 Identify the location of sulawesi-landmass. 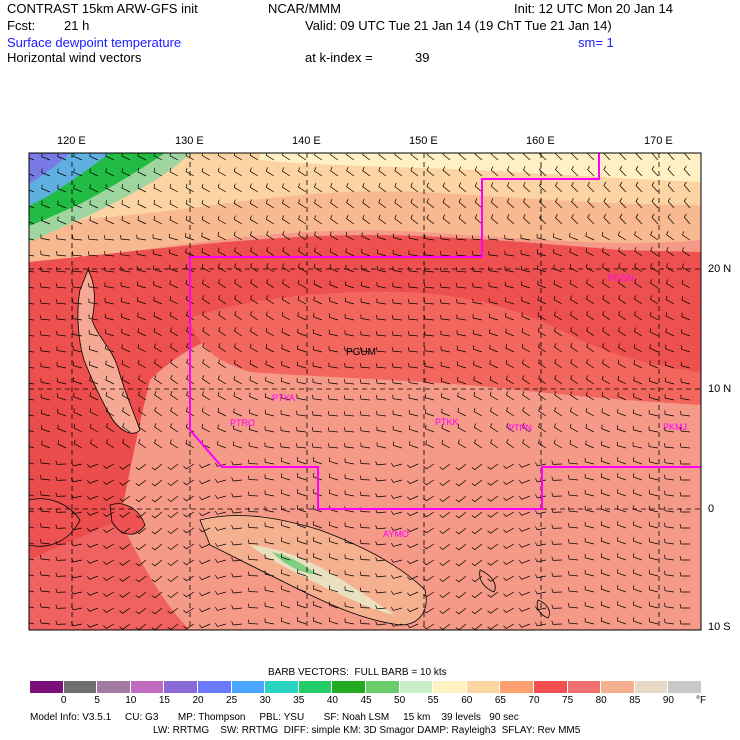
(127, 519).